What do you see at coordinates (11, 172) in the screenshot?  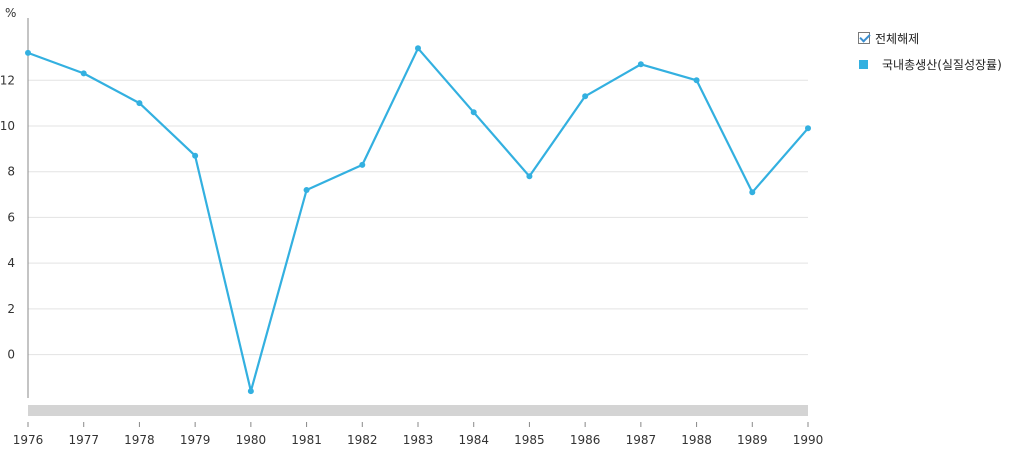 I see `y-tick-label: 8` at bounding box center [11, 172].